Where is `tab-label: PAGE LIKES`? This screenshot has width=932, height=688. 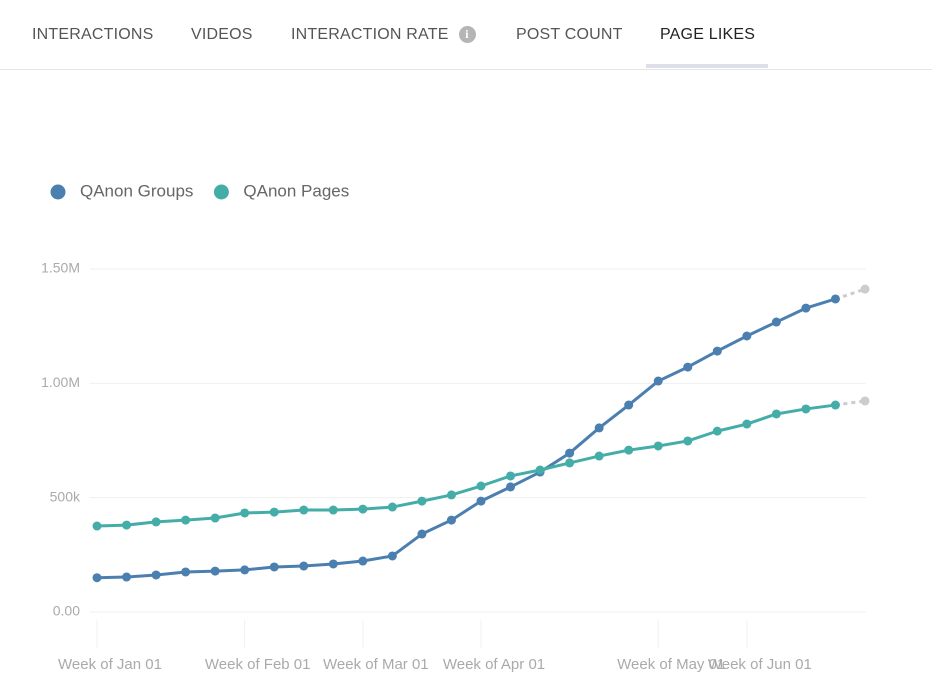 tab-label: PAGE LIKES is located at coordinates (708, 34).